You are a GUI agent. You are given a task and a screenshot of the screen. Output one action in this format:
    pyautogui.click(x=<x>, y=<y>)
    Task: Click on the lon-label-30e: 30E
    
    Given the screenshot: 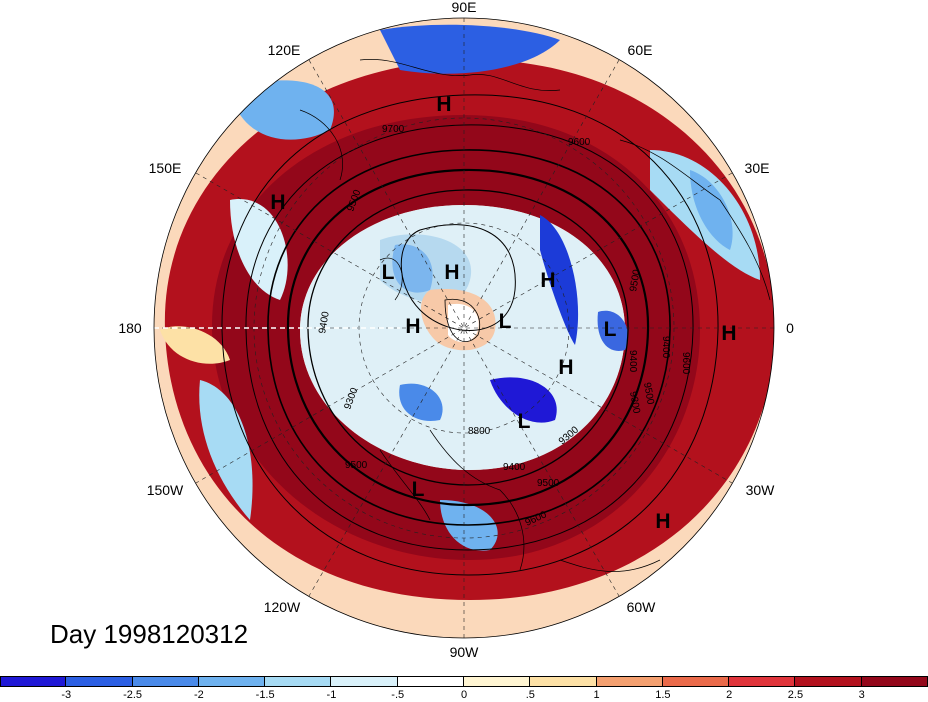 What is the action you would take?
    pyautogui.click(x=757, y=168)
    